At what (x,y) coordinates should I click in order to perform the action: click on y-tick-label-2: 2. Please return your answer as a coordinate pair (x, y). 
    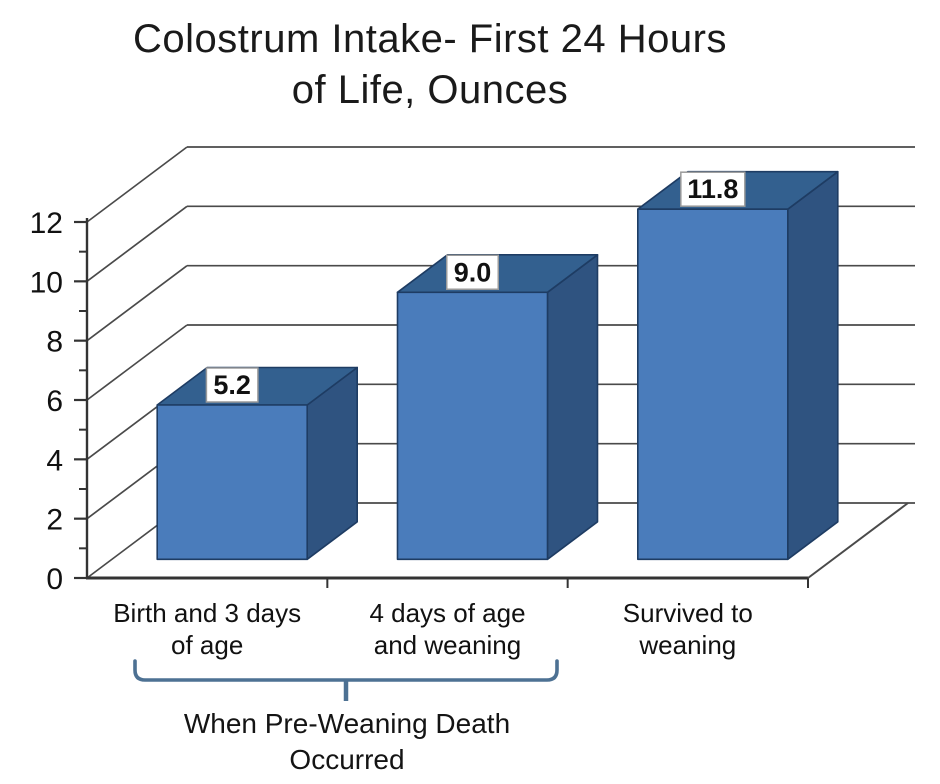
    Looking at the image, I should click on (54, 520).